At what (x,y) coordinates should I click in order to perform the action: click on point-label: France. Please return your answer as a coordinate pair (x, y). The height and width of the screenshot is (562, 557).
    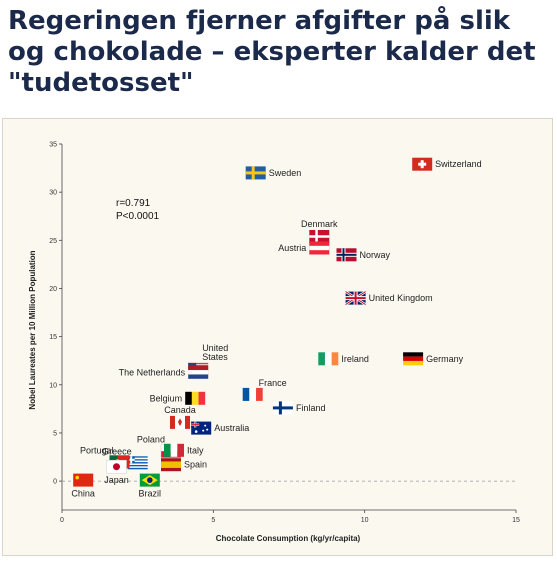
    Looking at the image, I should click on (273, 383).